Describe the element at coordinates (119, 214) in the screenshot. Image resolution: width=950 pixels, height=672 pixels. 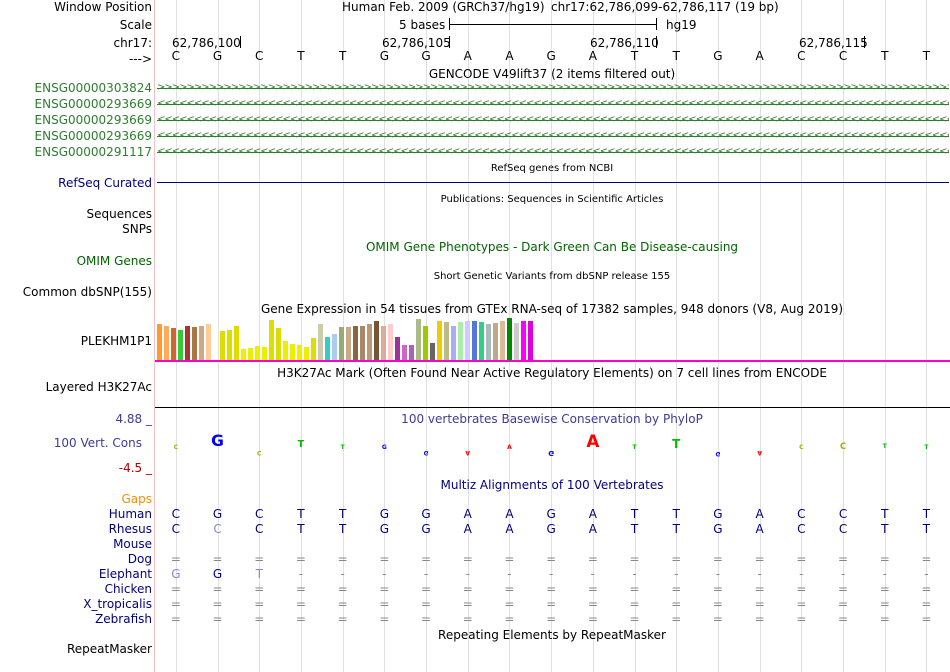
I see `sequences-track-label: Sequences` at that location.